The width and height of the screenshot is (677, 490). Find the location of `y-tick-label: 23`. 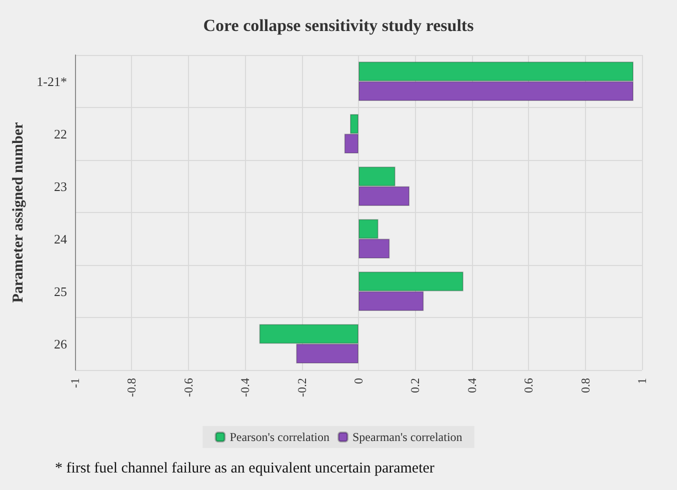

y-tick-label: 23 is located at coordinates (60, 186).